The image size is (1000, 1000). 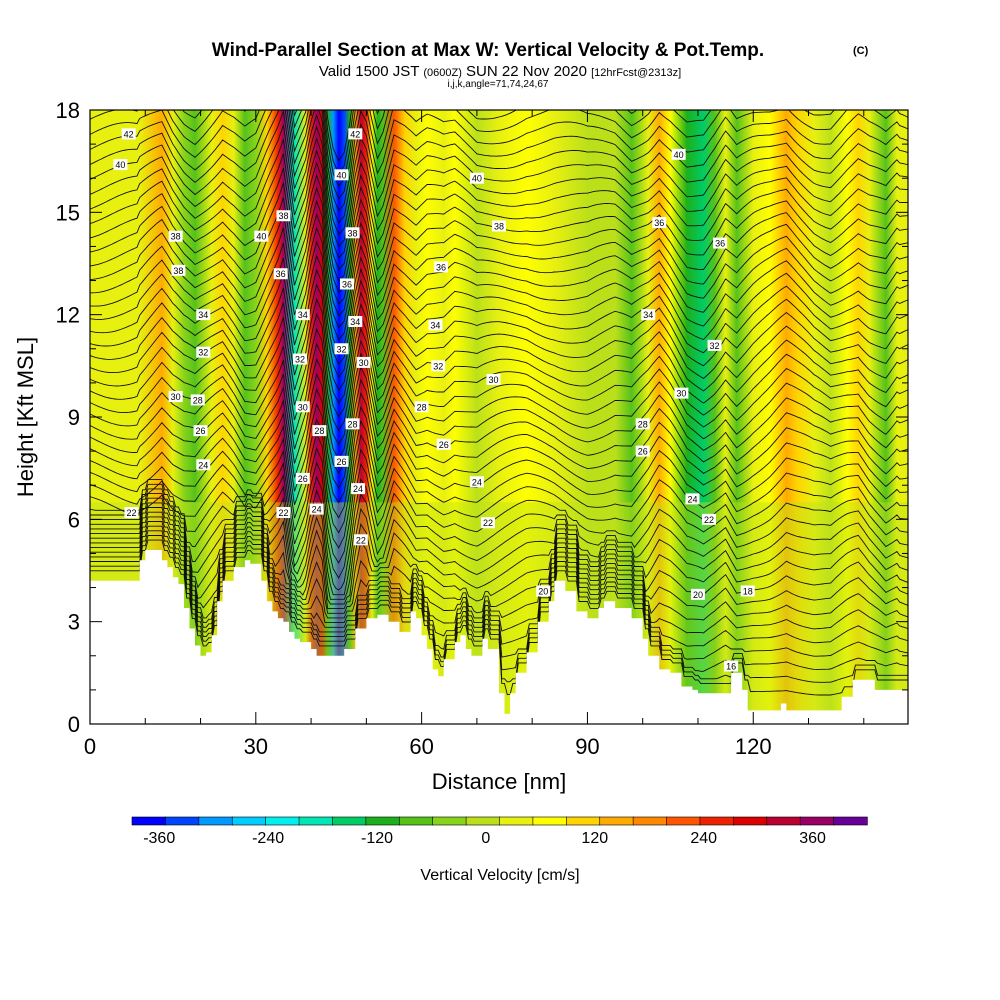 What do you see at coordinates (731, 667) in the screenshot?
I see `svg-text: 16` at bounding box center [731, 667].